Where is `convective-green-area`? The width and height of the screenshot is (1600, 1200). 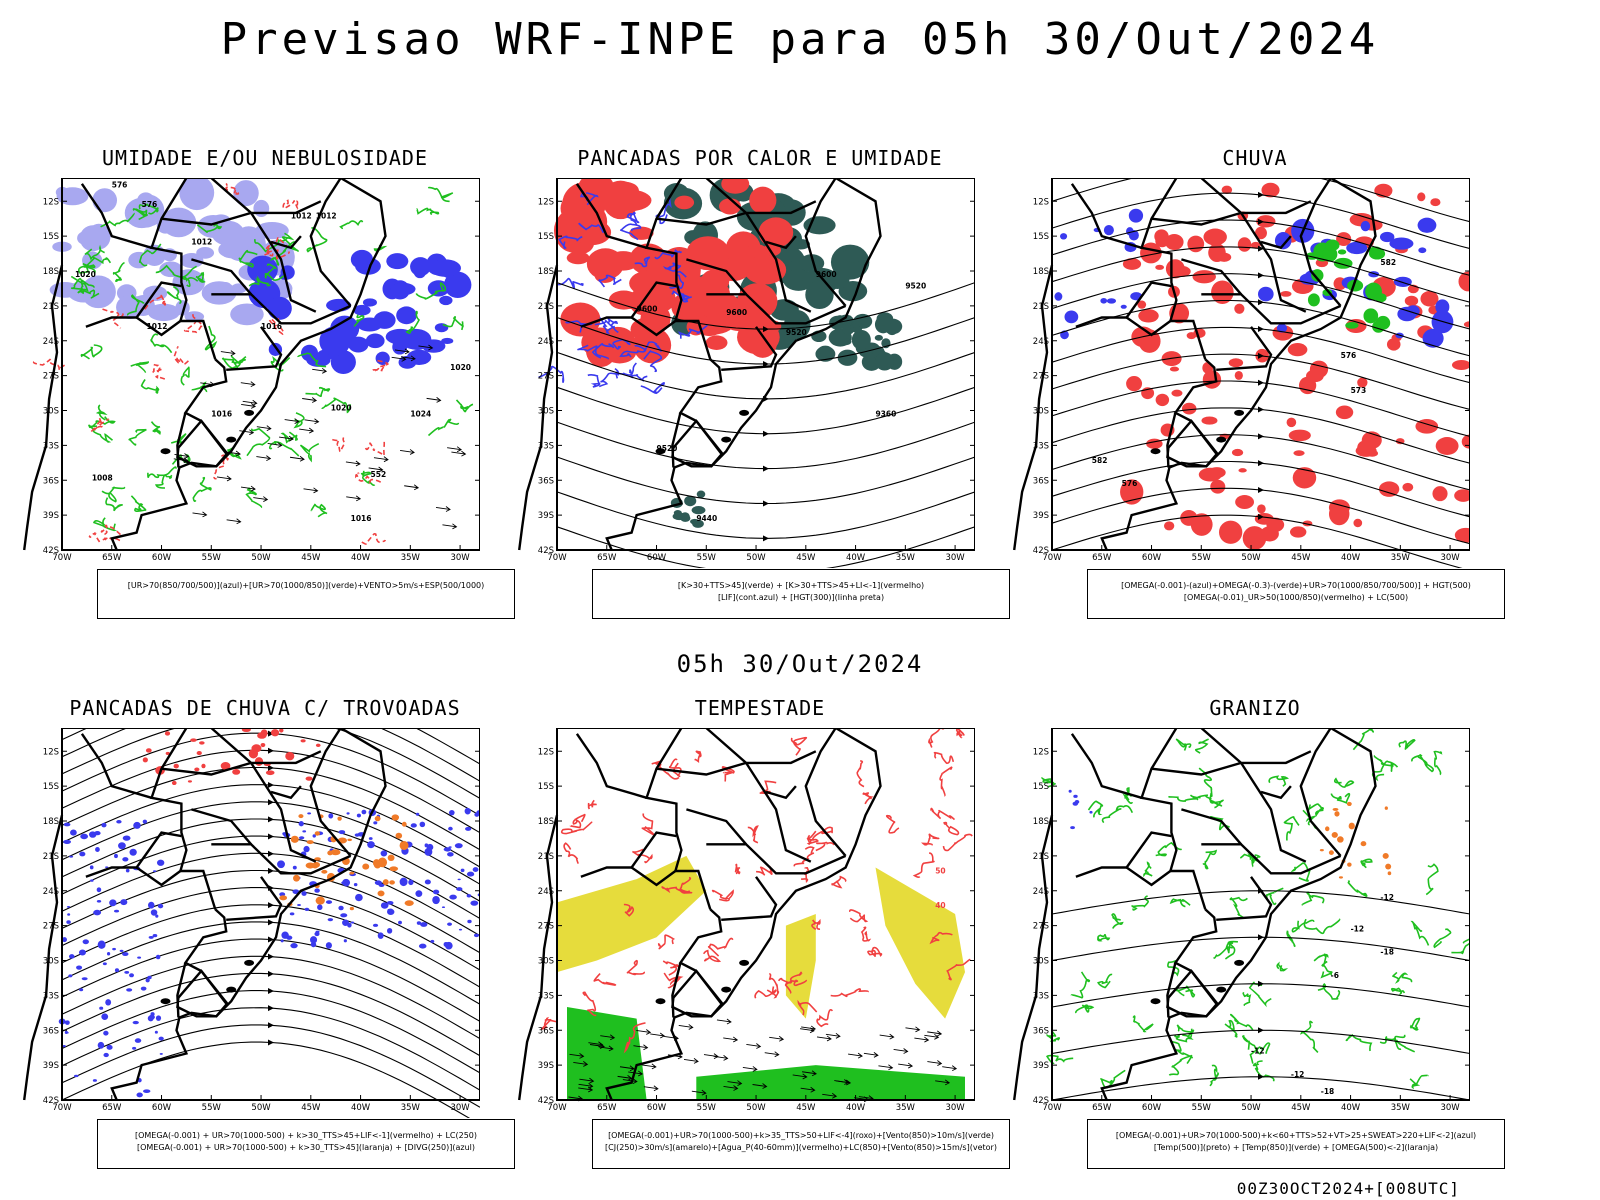 convective-green-area is located at coordinates (853, 256).